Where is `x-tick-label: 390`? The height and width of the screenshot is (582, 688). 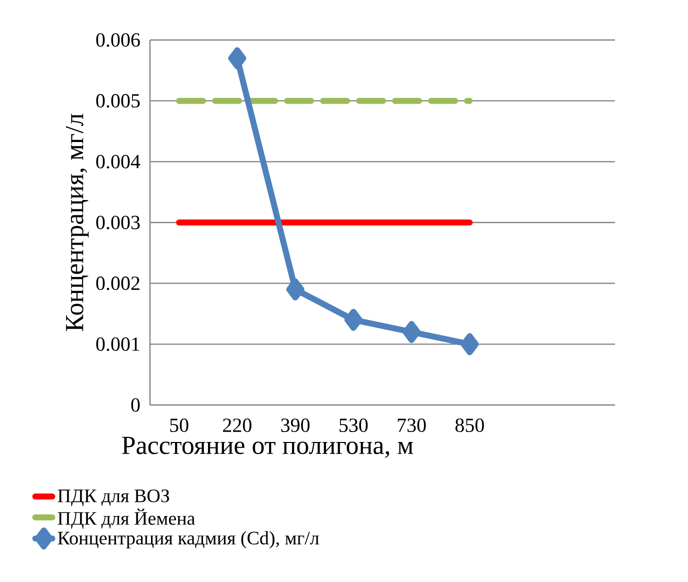 x-tick-label: 390 is located at coordinates (295, 425).